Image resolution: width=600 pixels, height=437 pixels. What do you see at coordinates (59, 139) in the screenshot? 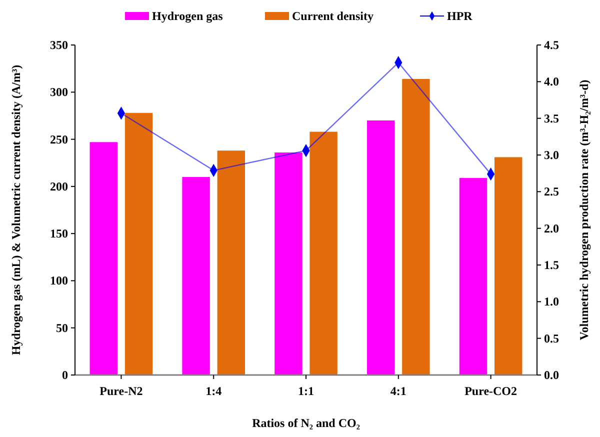
I see `y-tick-label: 250` at bounding box center [59, 139].